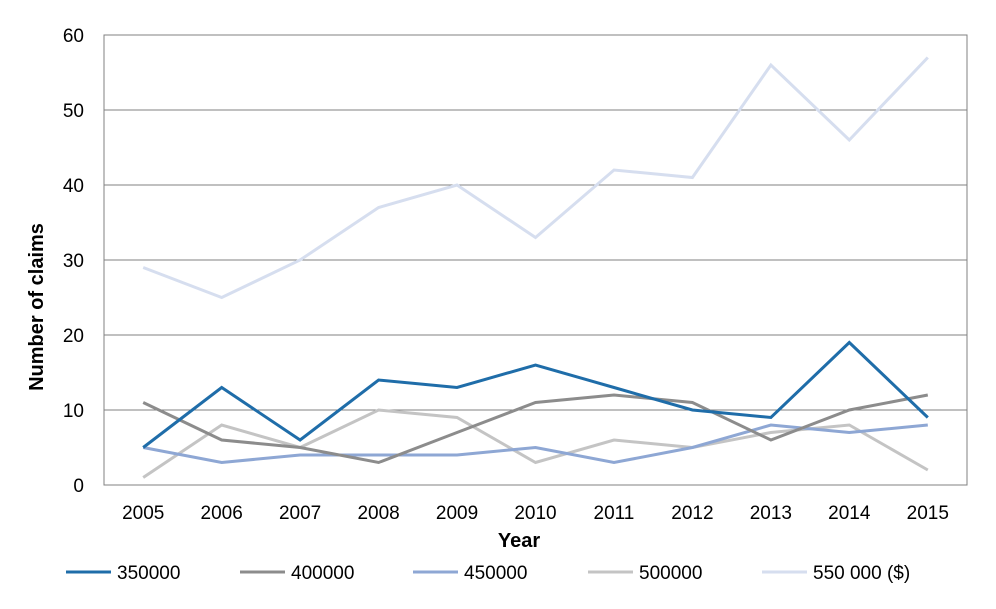  I want to click on x-tick-label: 2015, so click(928, 513).